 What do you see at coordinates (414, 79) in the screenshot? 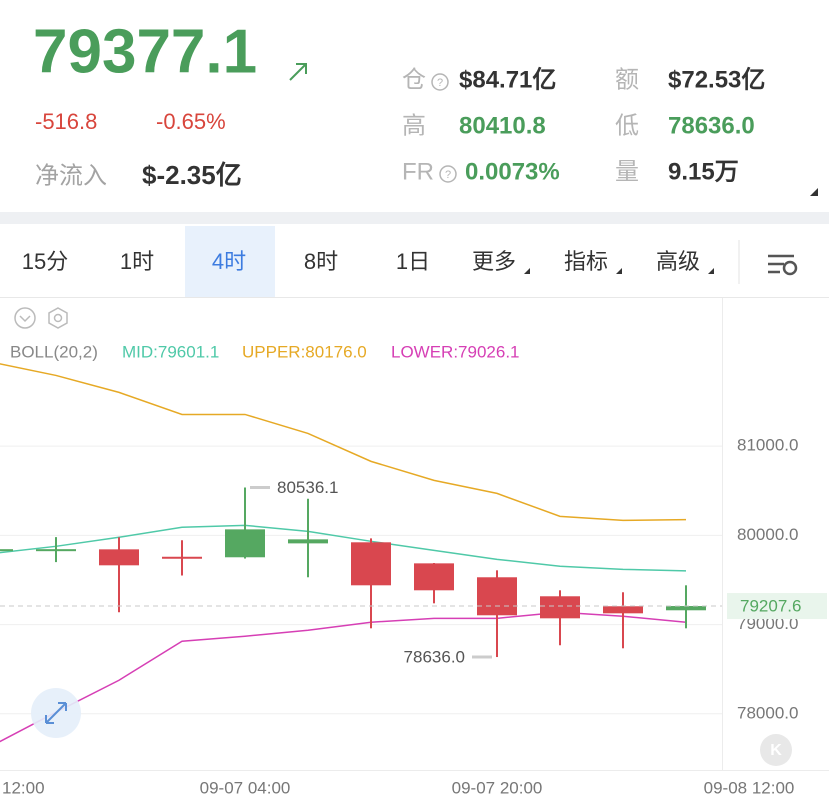
I see `stat-label: 仓` at bounding box center [414, 79].